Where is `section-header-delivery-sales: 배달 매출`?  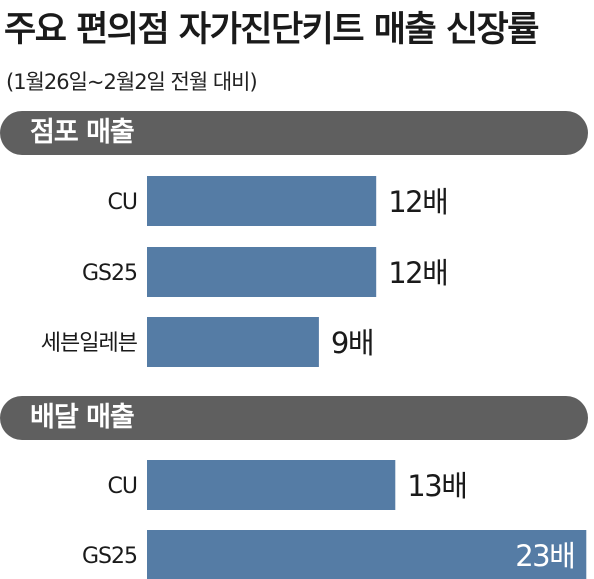 section-header-delivery-sales: 배달 매출 is located at coordinates (294, 418).